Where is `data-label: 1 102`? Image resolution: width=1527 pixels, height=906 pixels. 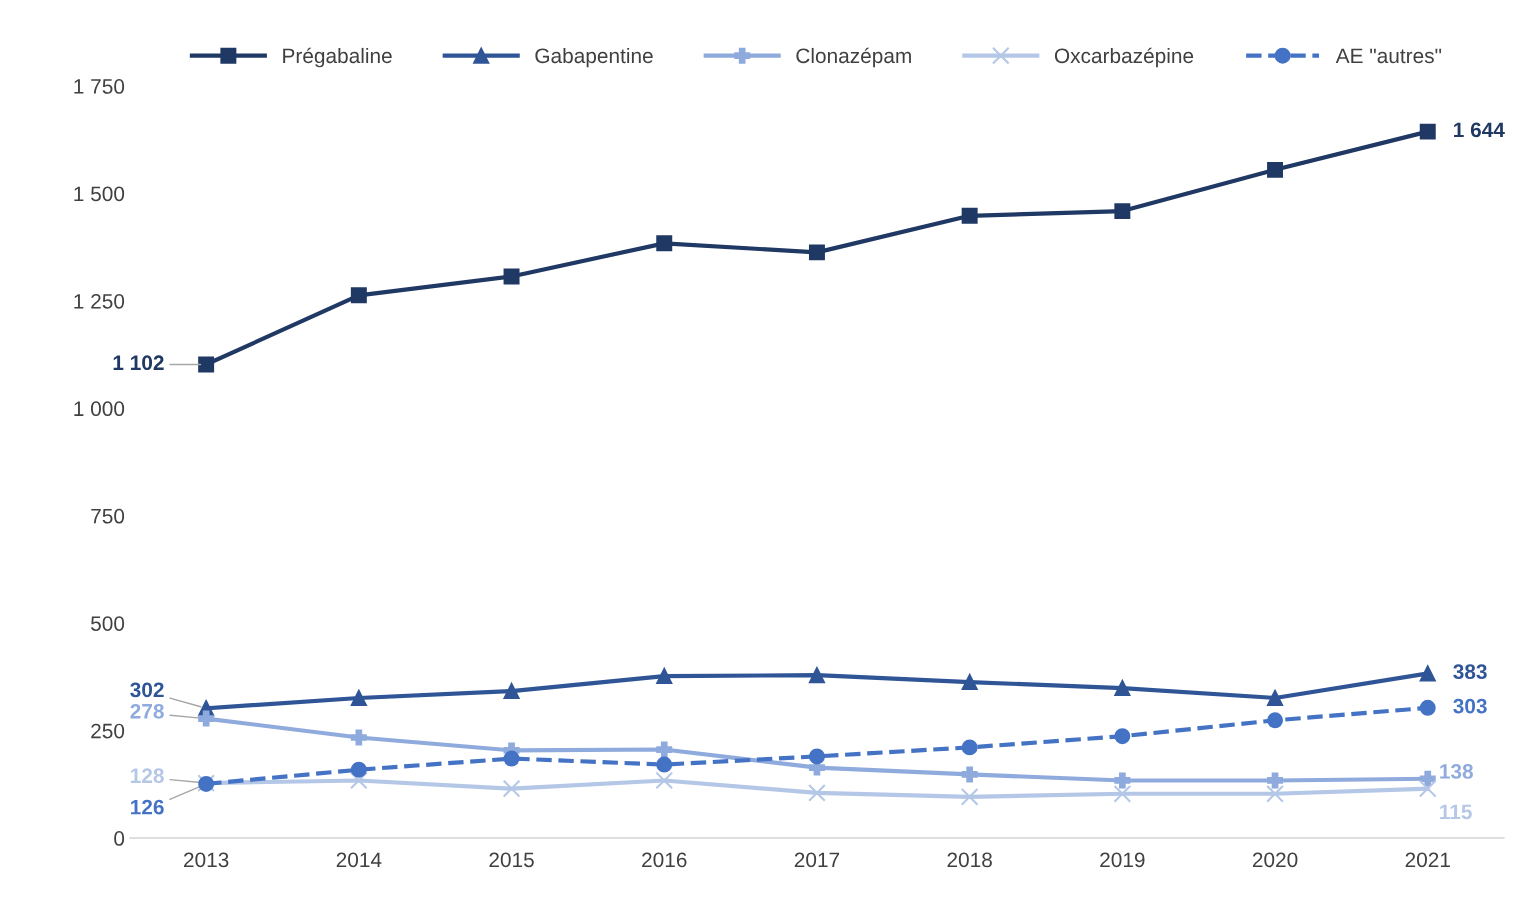
data-label: 1 102 is located at coordinates (138, 363).